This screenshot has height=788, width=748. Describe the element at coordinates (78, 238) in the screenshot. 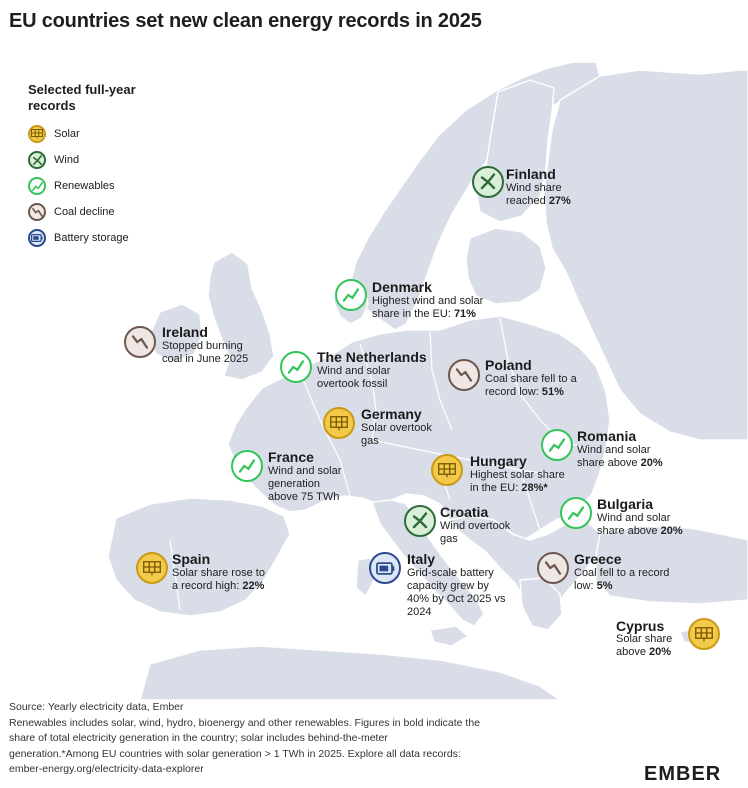

I see `legend-item-battery: Battery storage` at that location.